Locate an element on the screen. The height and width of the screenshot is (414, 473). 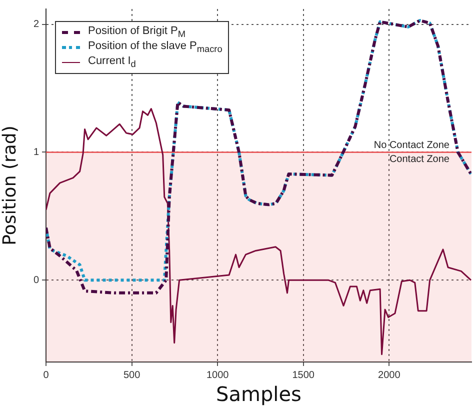
y-tick-label: 0 is located at coordinates (36, 280).